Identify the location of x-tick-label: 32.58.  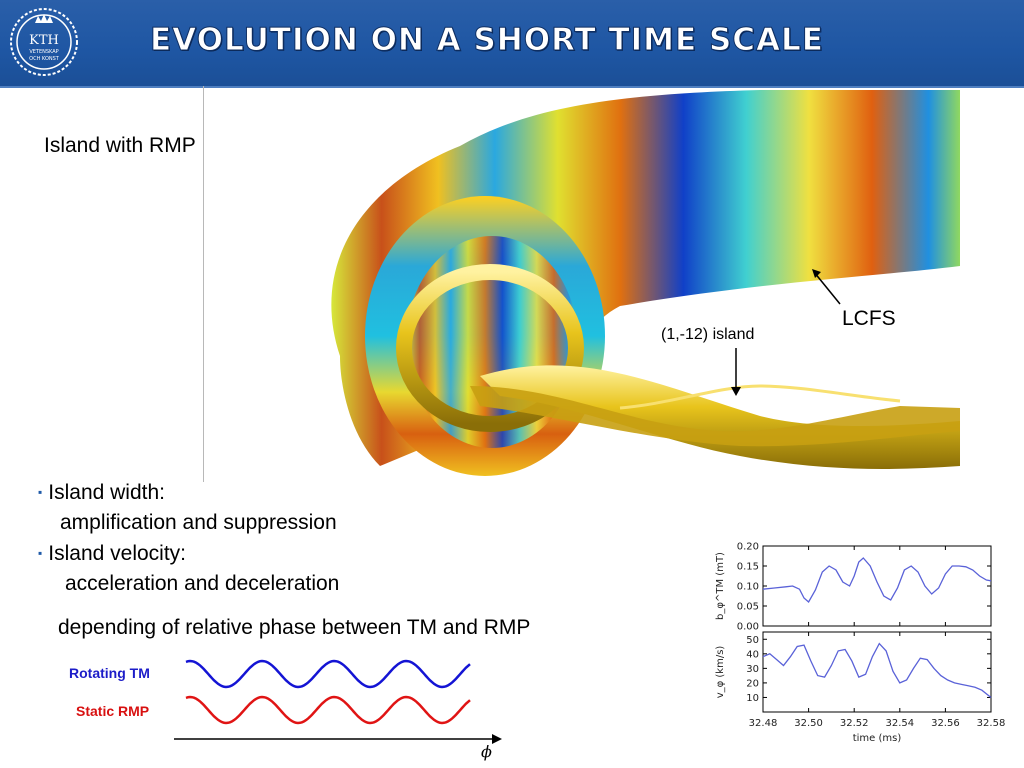
(991, 723).